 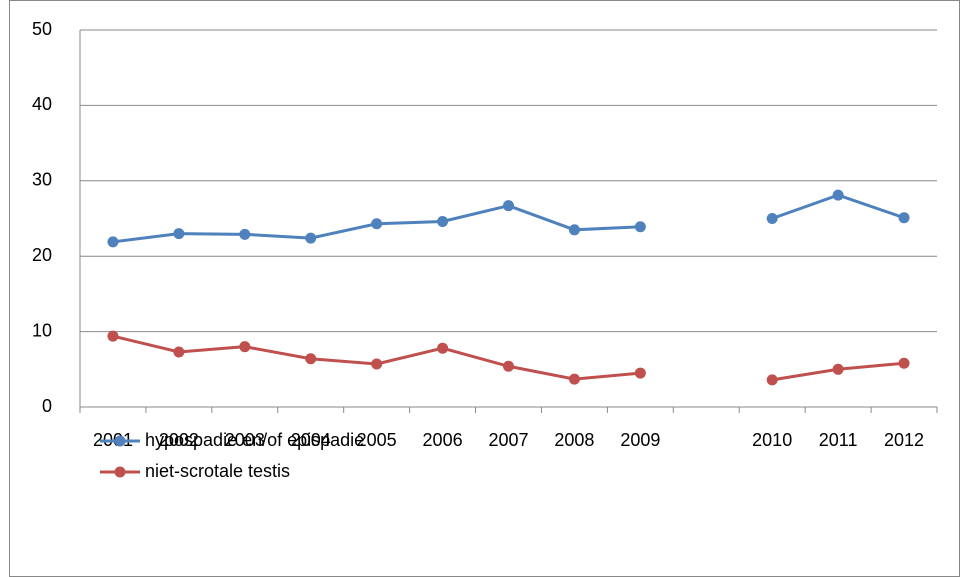 What do you see at coordinates (311, 440) in the screenshot?
I see `x-tick-label: 2004` at bounding box center [311, 440].